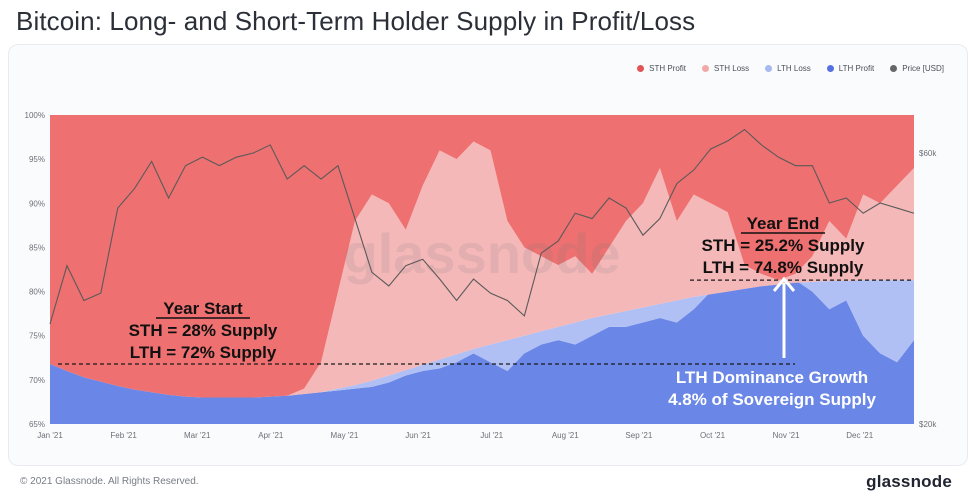 The width and height of the screenshot is (974, 499). What do you see at coordinates (786, 435) in the screenshot?
I see `x-tick-label: Nov '21` at bounding box center [786, 435].